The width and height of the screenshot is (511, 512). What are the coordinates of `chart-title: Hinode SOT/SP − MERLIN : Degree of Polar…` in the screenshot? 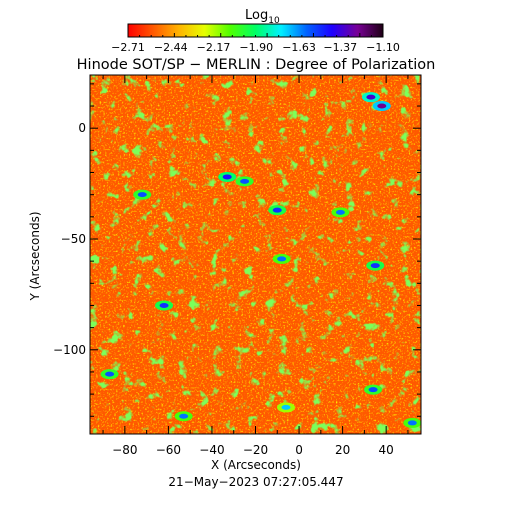 It's located at (256, 65).